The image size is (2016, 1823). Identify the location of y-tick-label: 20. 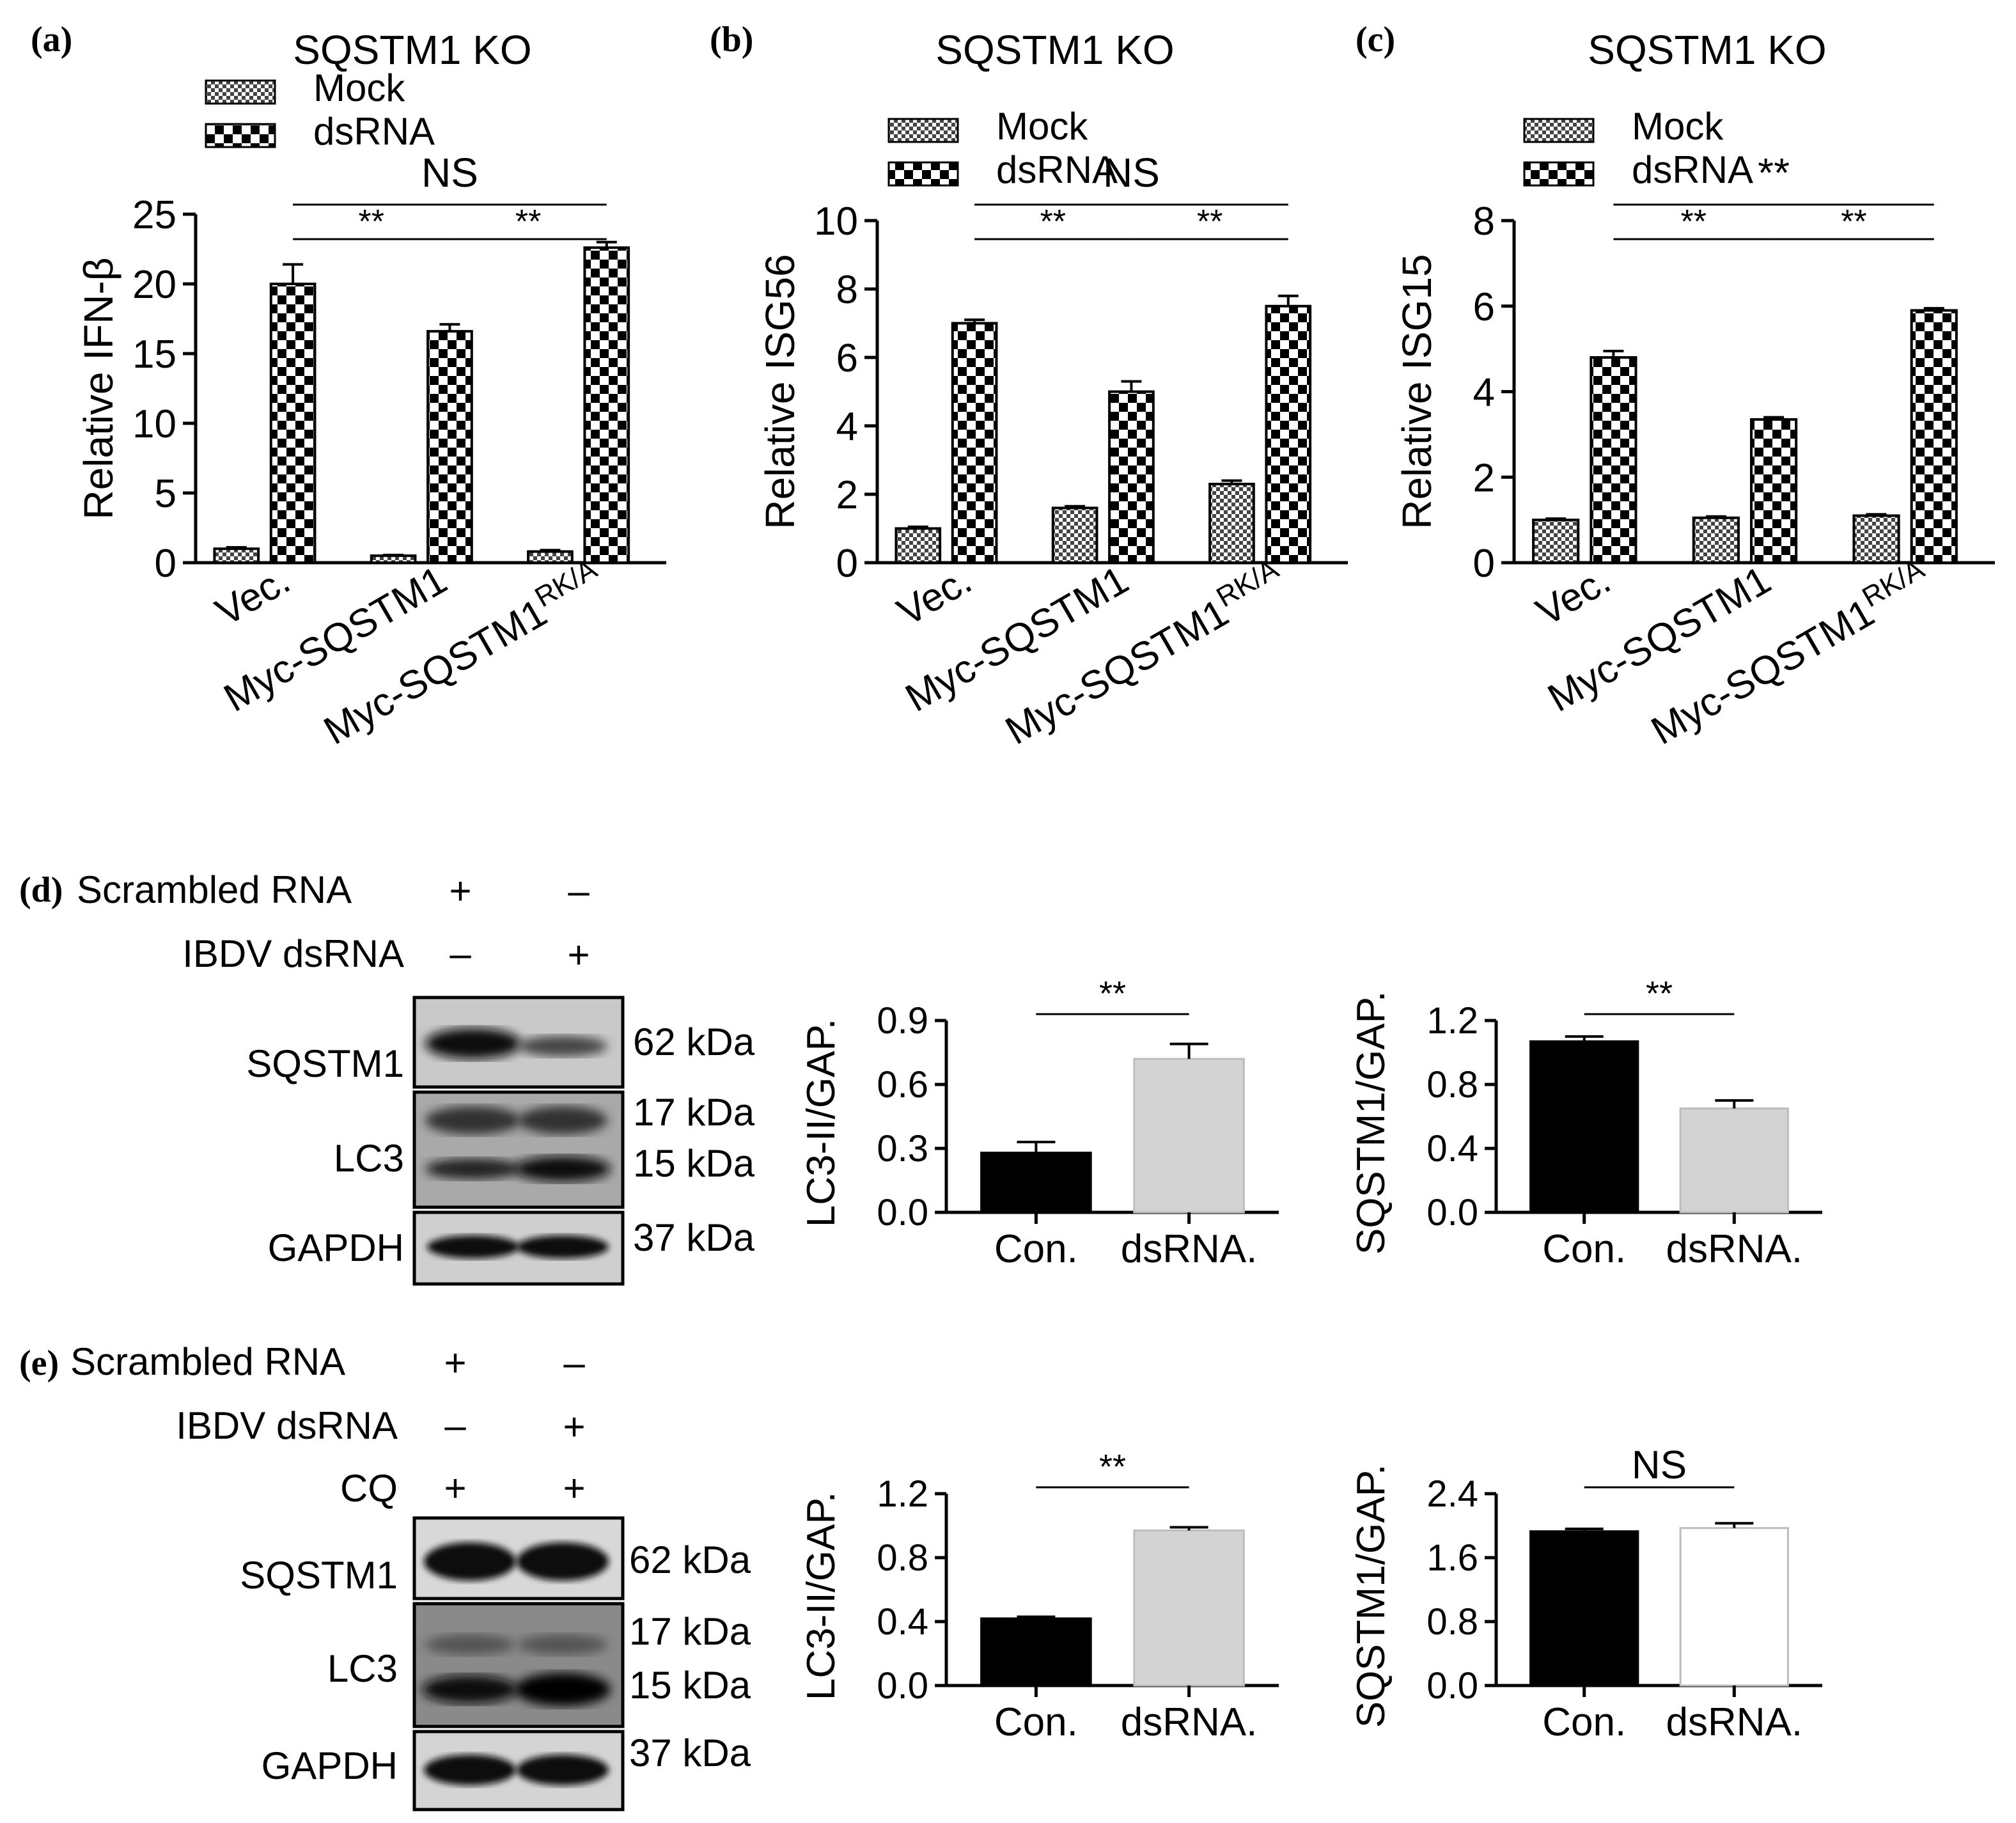
(154, 285).